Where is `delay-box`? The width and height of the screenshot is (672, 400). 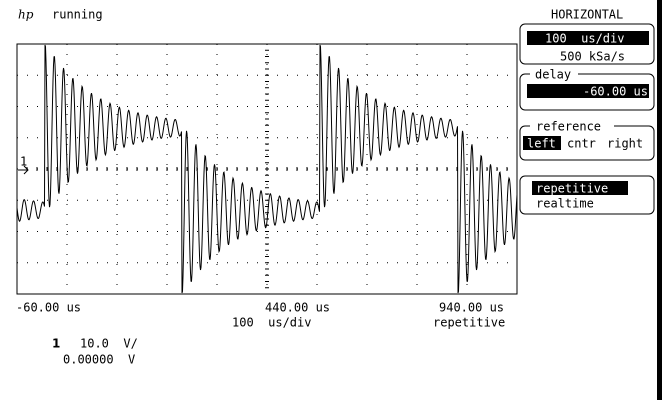
delay-box is located at coordinates (587, 92).